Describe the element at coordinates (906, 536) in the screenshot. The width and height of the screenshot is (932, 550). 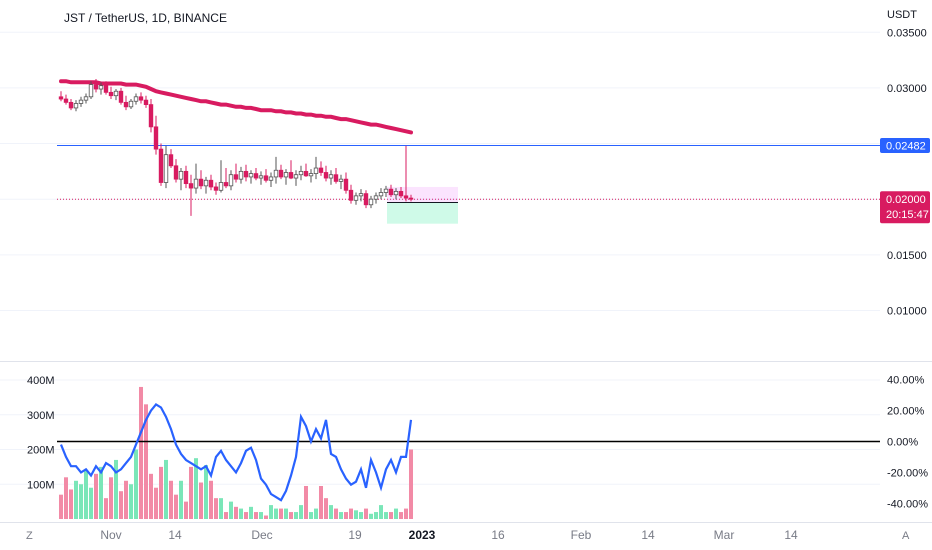
I see `auto-scale-icon: A` at that location.